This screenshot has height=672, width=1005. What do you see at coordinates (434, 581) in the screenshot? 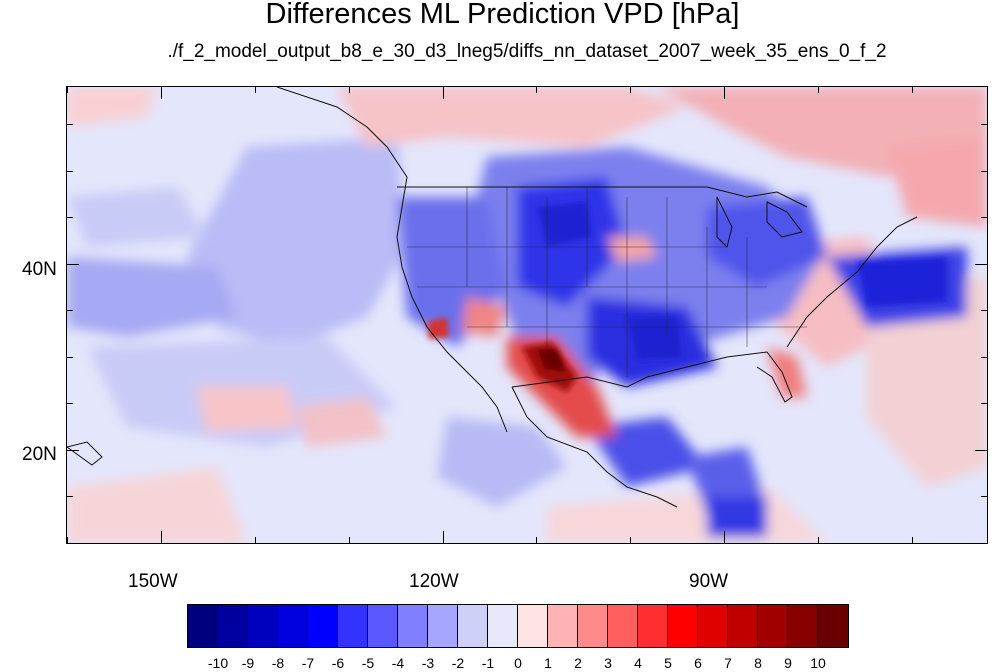
I see `lon-label-120w: 120W` at bounding box center [434, 581].